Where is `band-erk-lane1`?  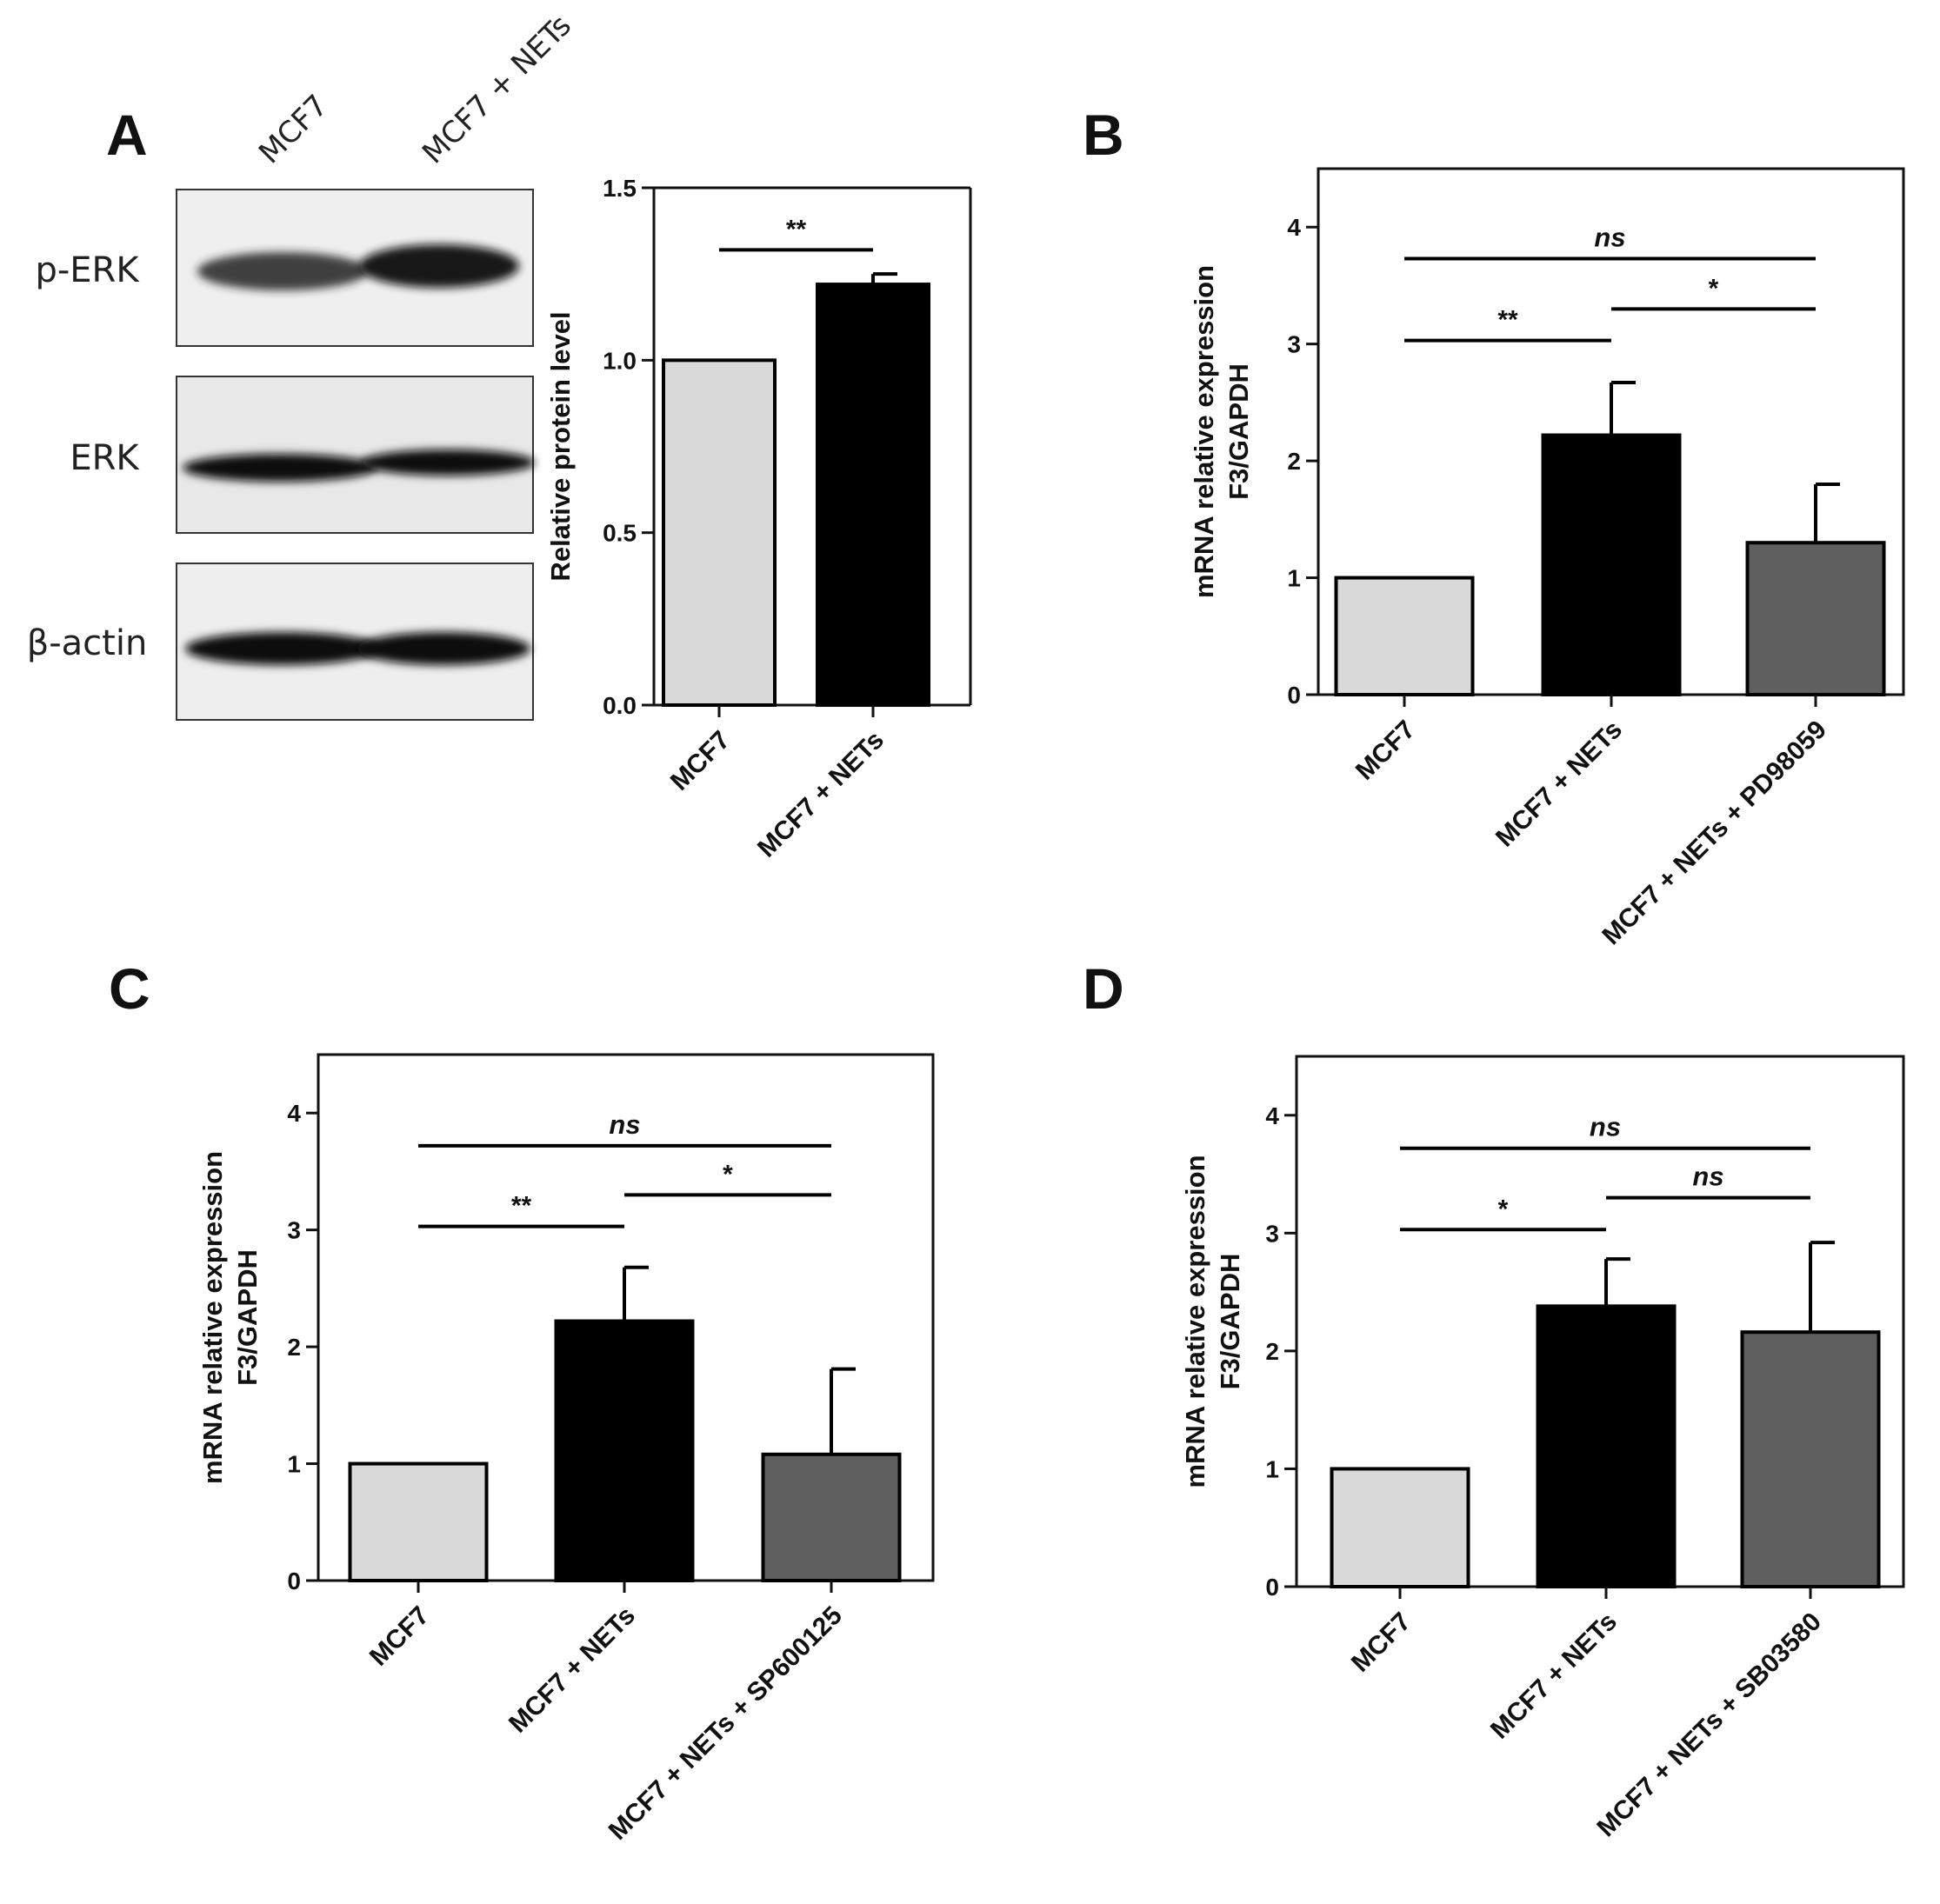 band-erk-lane1 is located at coordinates (280, 468).